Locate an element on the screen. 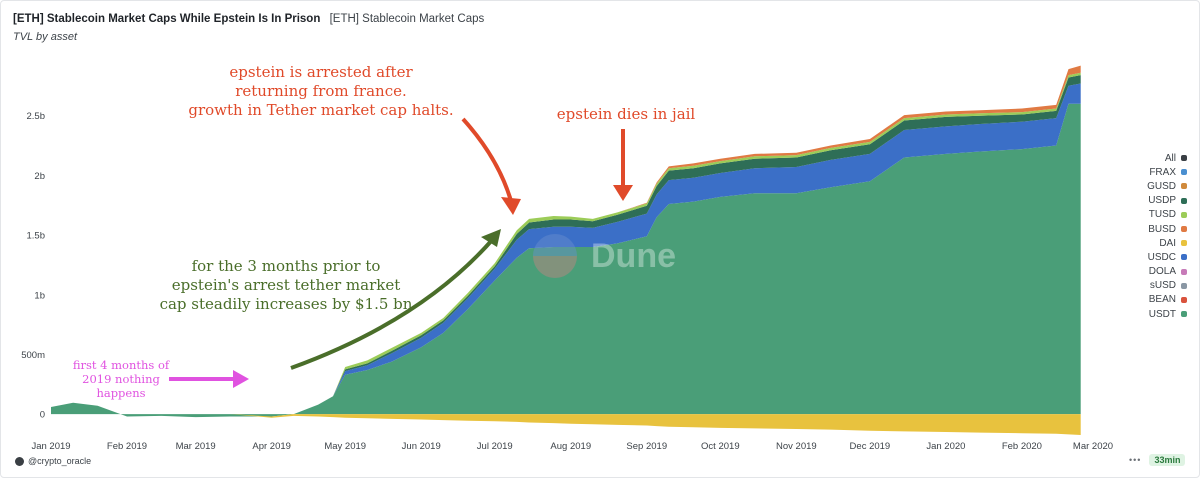 Image resolution: width=1200 pixels, height=479 pixels. x-tick-label: Jan 2019 is located at coordinates (50, 446).